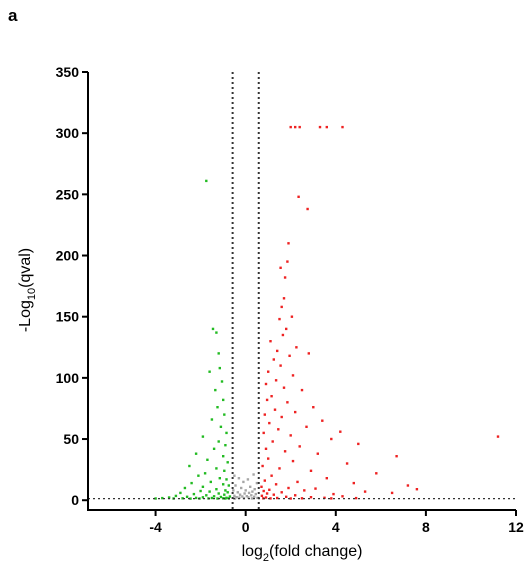 The image size is (531, 564). What do you see at coordinates (68, 72) in the screenshot?
I see `y-tick-label-350: 350` at bounding box center [68, 72].